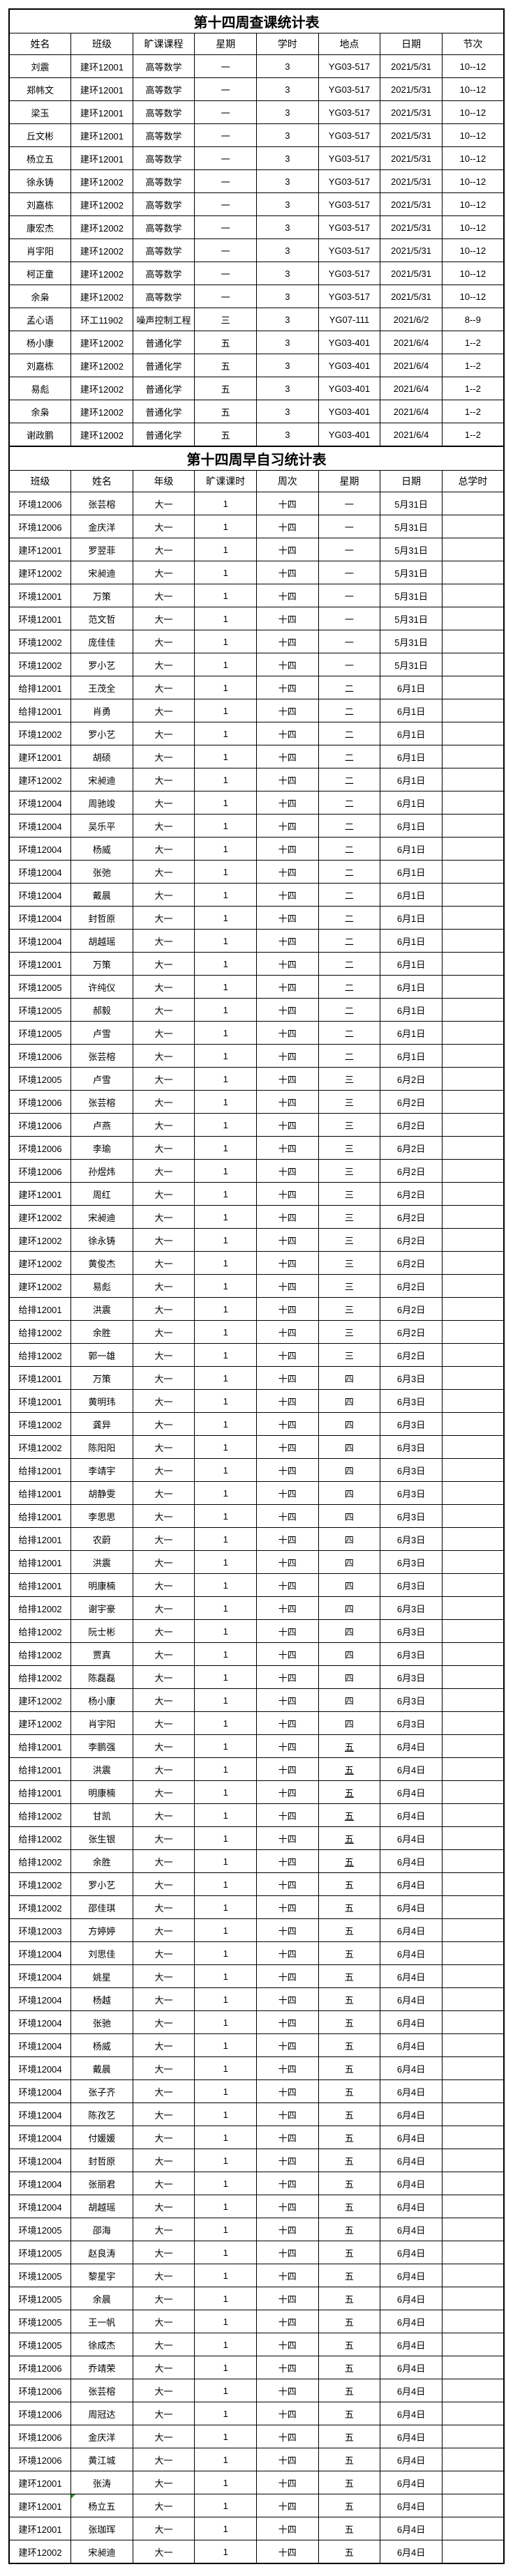 Image resolution: width=513 pixels, height=2576 pixels. Describe the element at coordinates (40, 1516) in the screenshot. I see `table-cell: 给排12001` at that location.